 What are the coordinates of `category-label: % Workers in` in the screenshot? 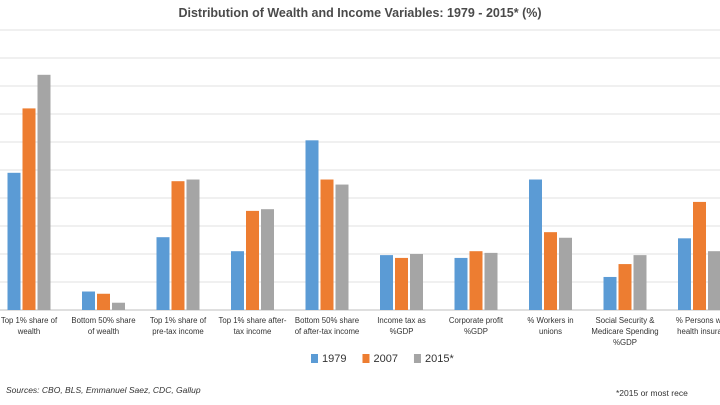 It's located at (550, 320).